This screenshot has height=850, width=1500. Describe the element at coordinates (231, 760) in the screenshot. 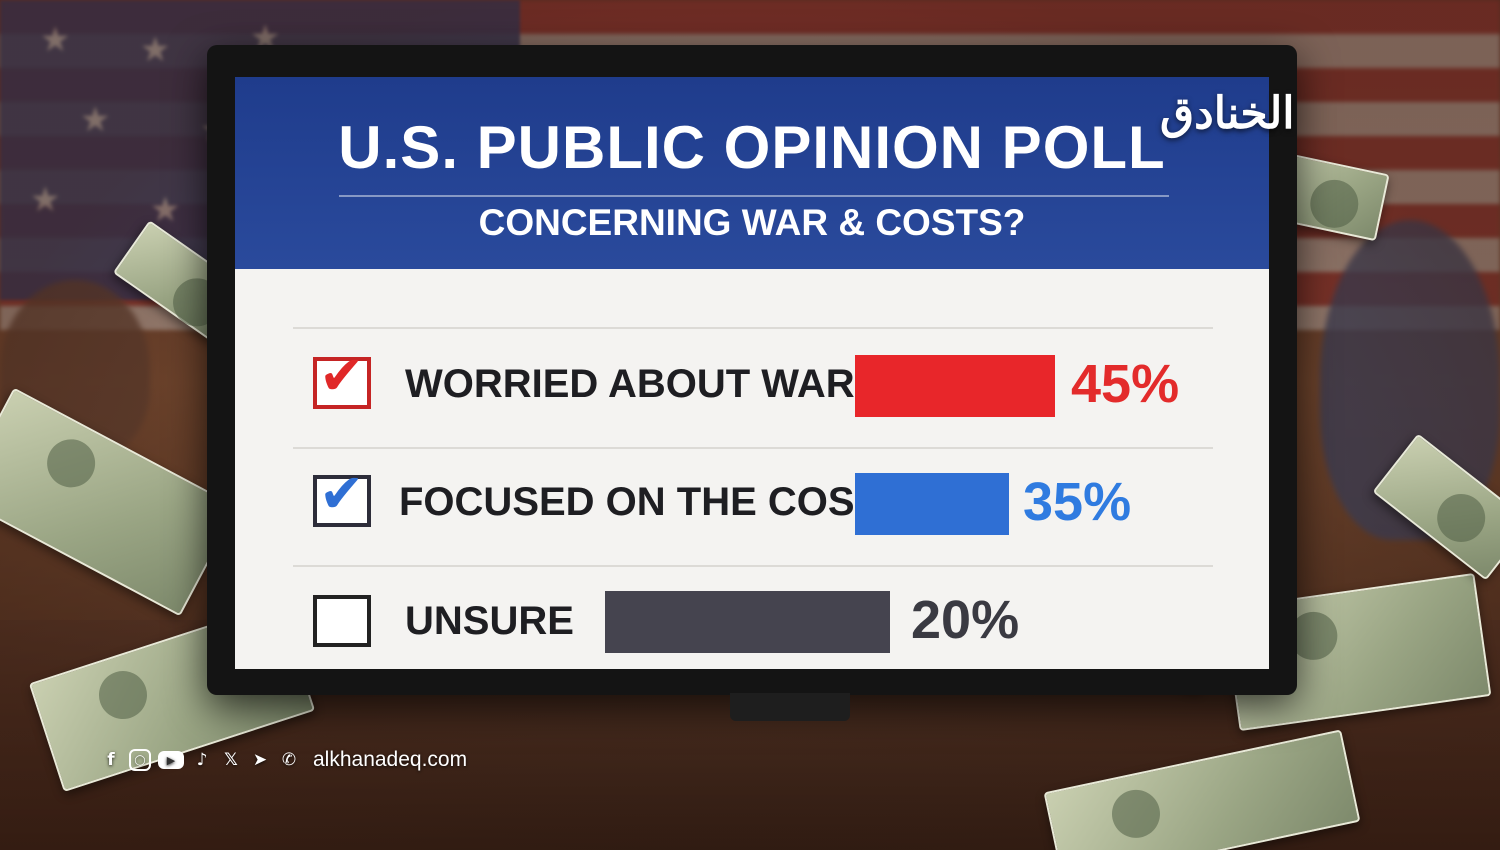

I see `x-icon: 𝕏` at that location.